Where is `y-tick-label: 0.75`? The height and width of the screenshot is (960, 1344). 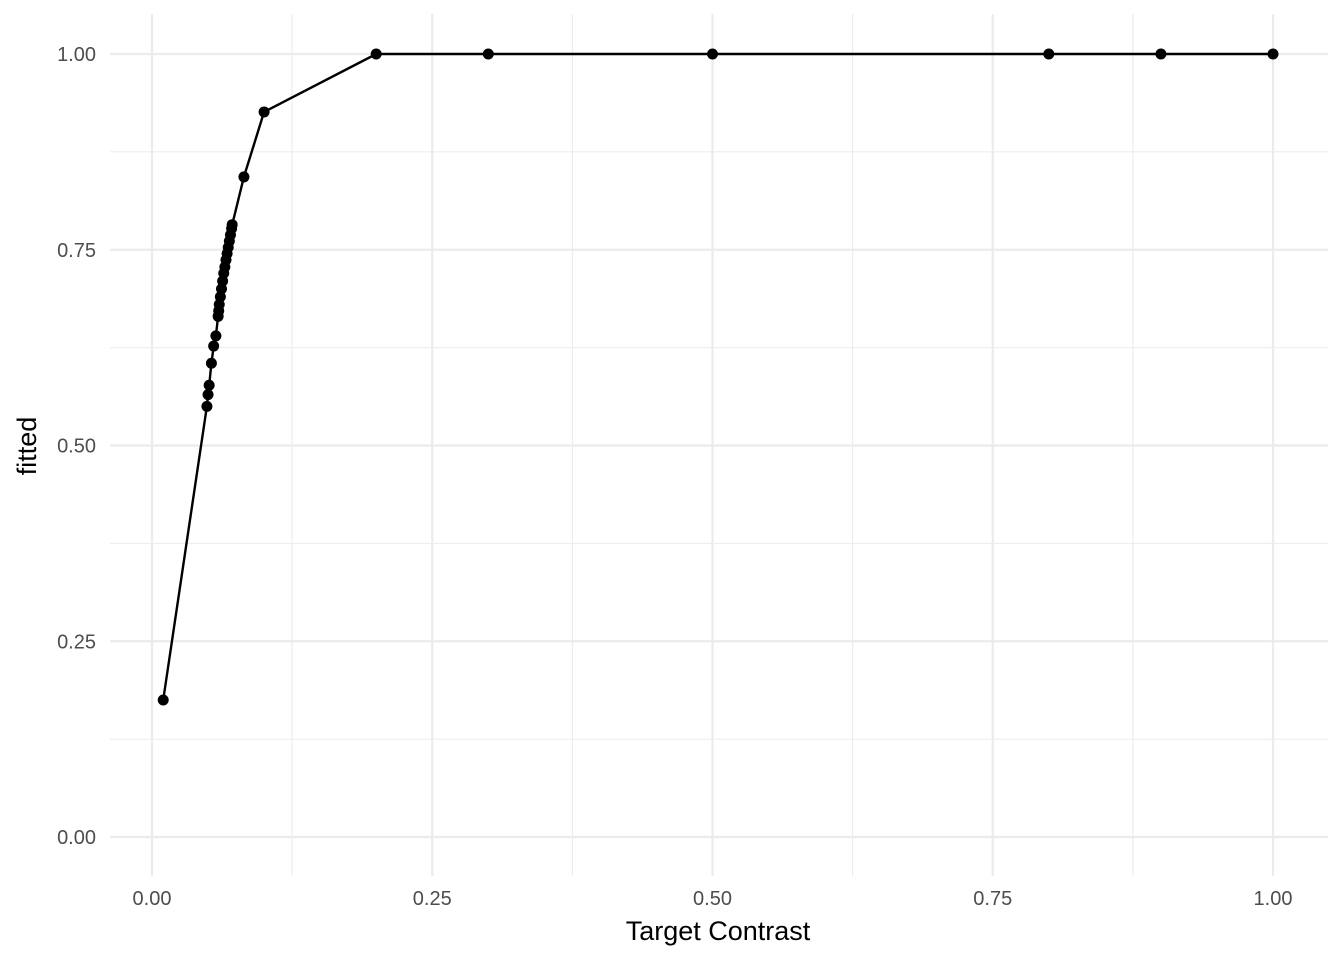
y-tick-label: 0.75 is located at coordinates (76, 251).